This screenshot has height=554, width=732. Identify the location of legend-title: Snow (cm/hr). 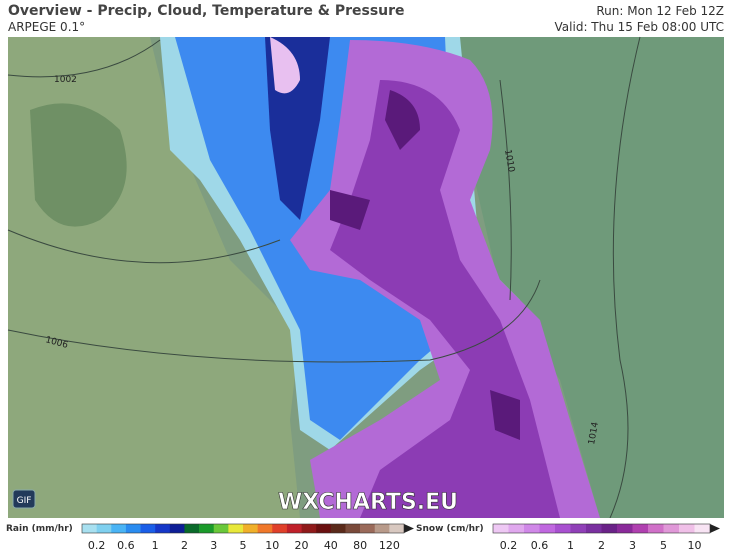
(450, 529).